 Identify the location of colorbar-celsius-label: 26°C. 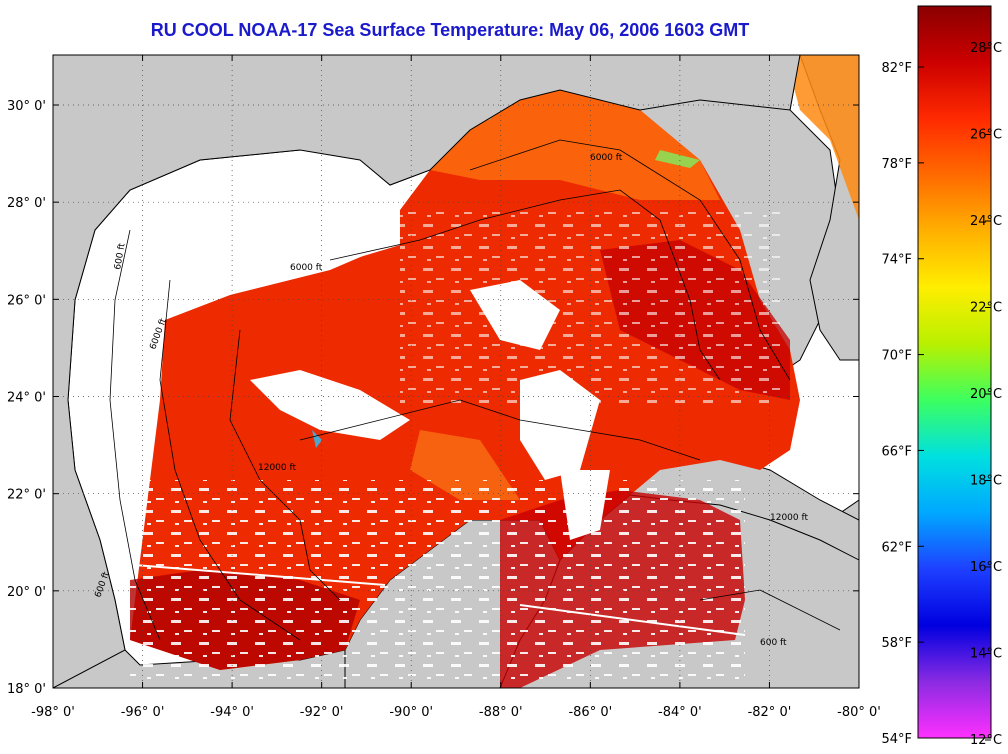
(986, 135).